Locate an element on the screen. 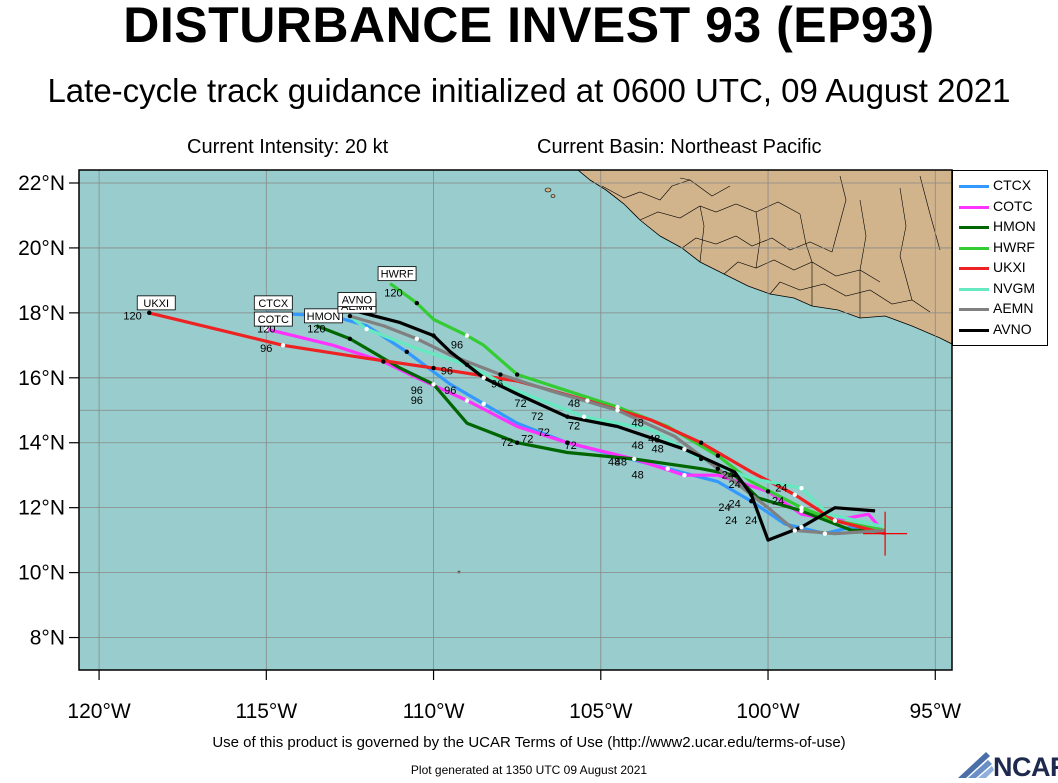 This screenshot has height=783, width=1058. legend-item-cotc: COTC is located at coordinates (1004, 208).